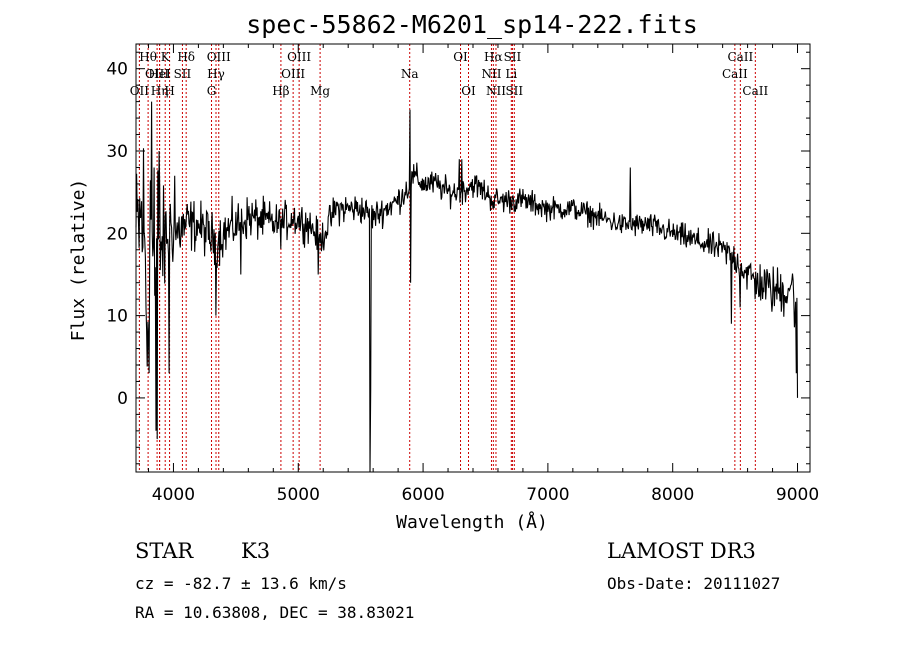  What do you see at coordinates (117, 70) in the screenshot?
I see `y-tick-label: 40` at bounding box center [117, 70].